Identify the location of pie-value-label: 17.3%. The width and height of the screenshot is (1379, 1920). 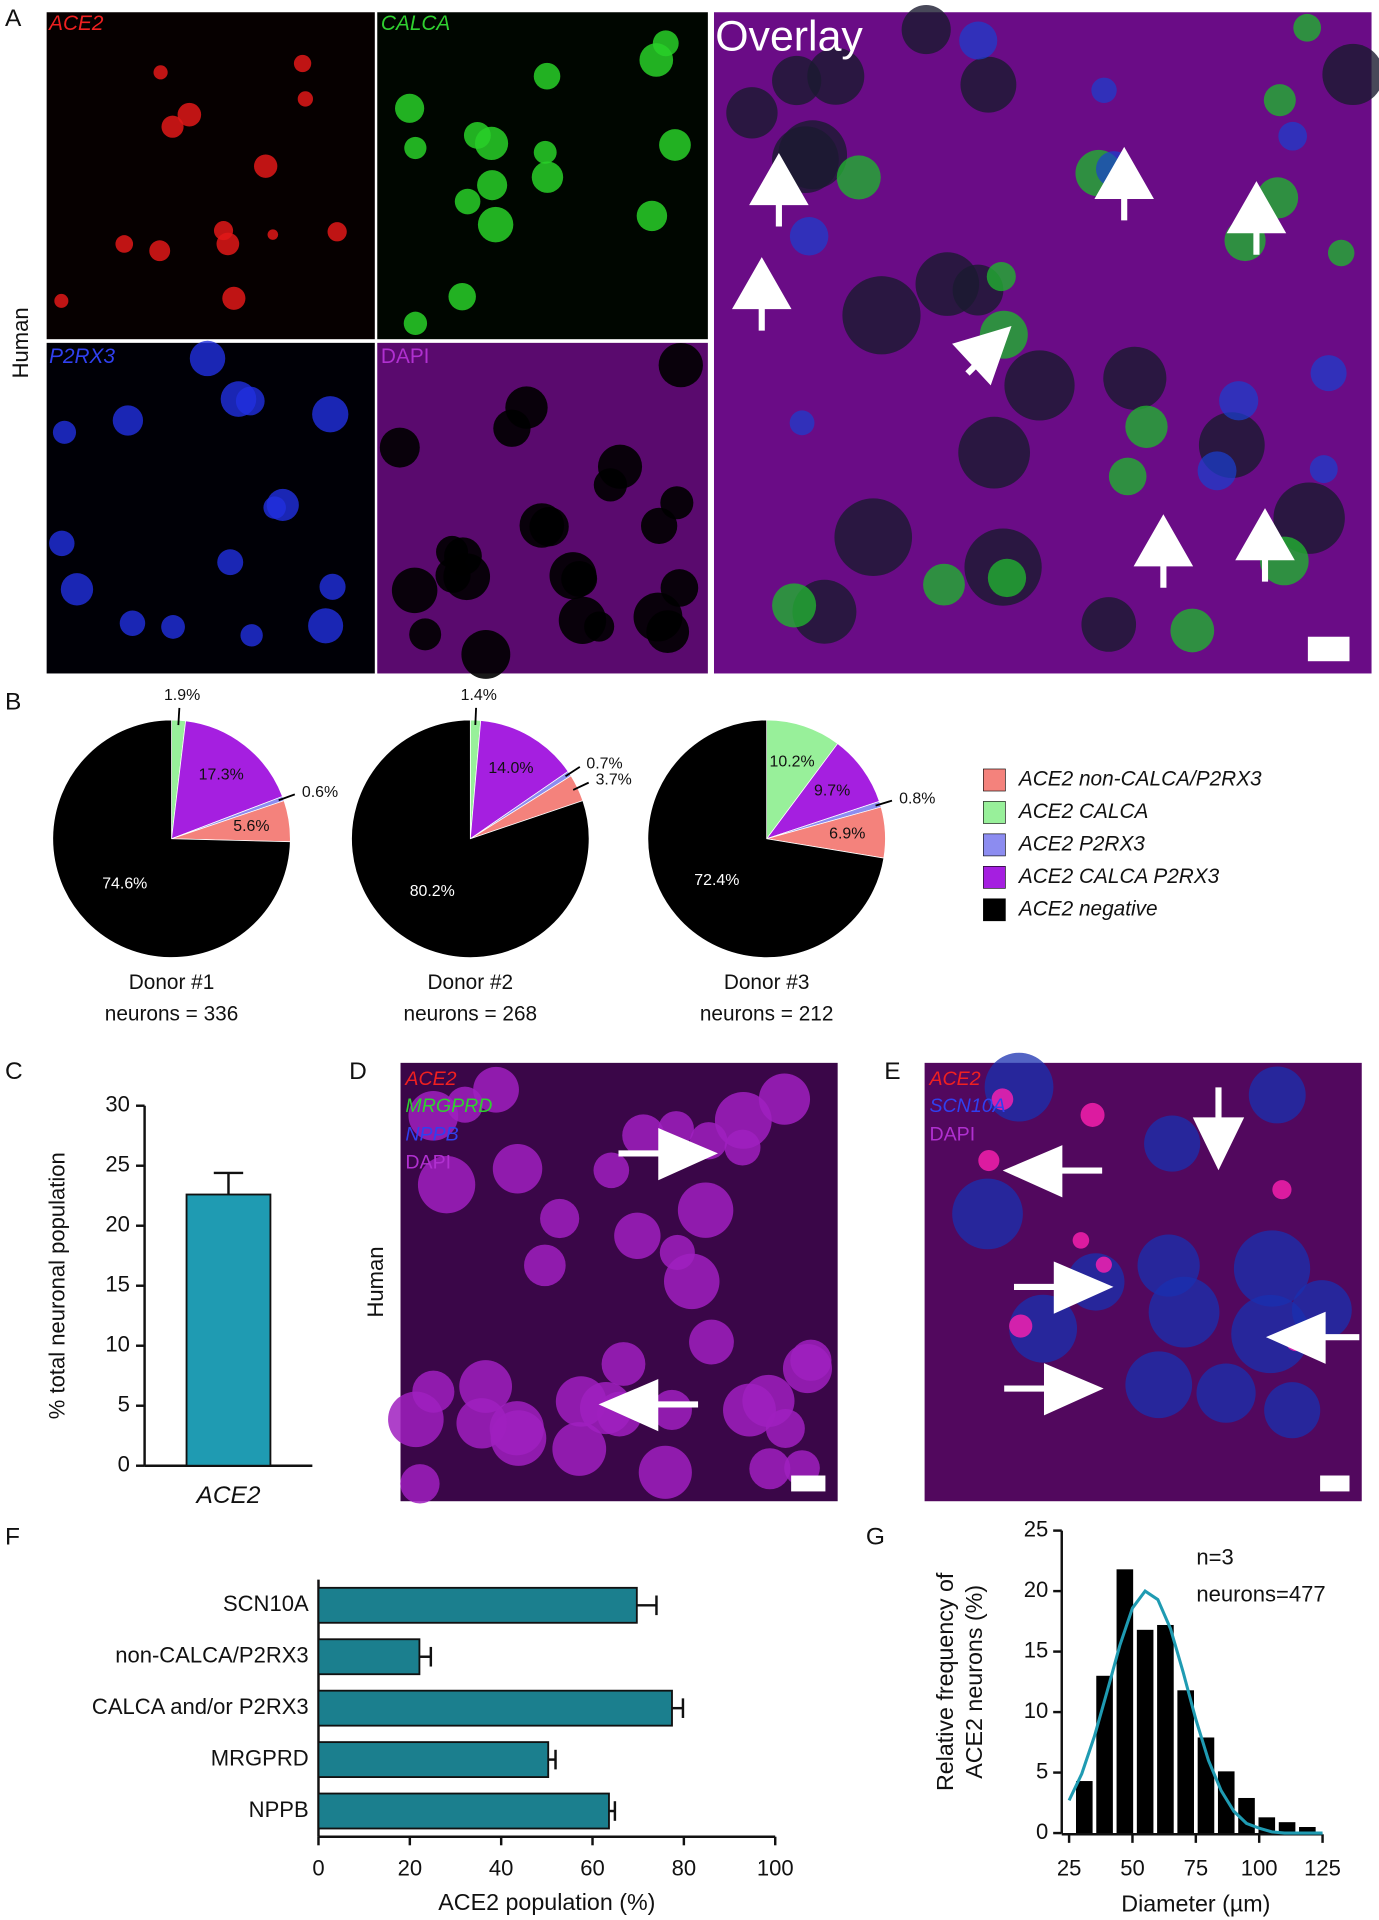
(221, 774).